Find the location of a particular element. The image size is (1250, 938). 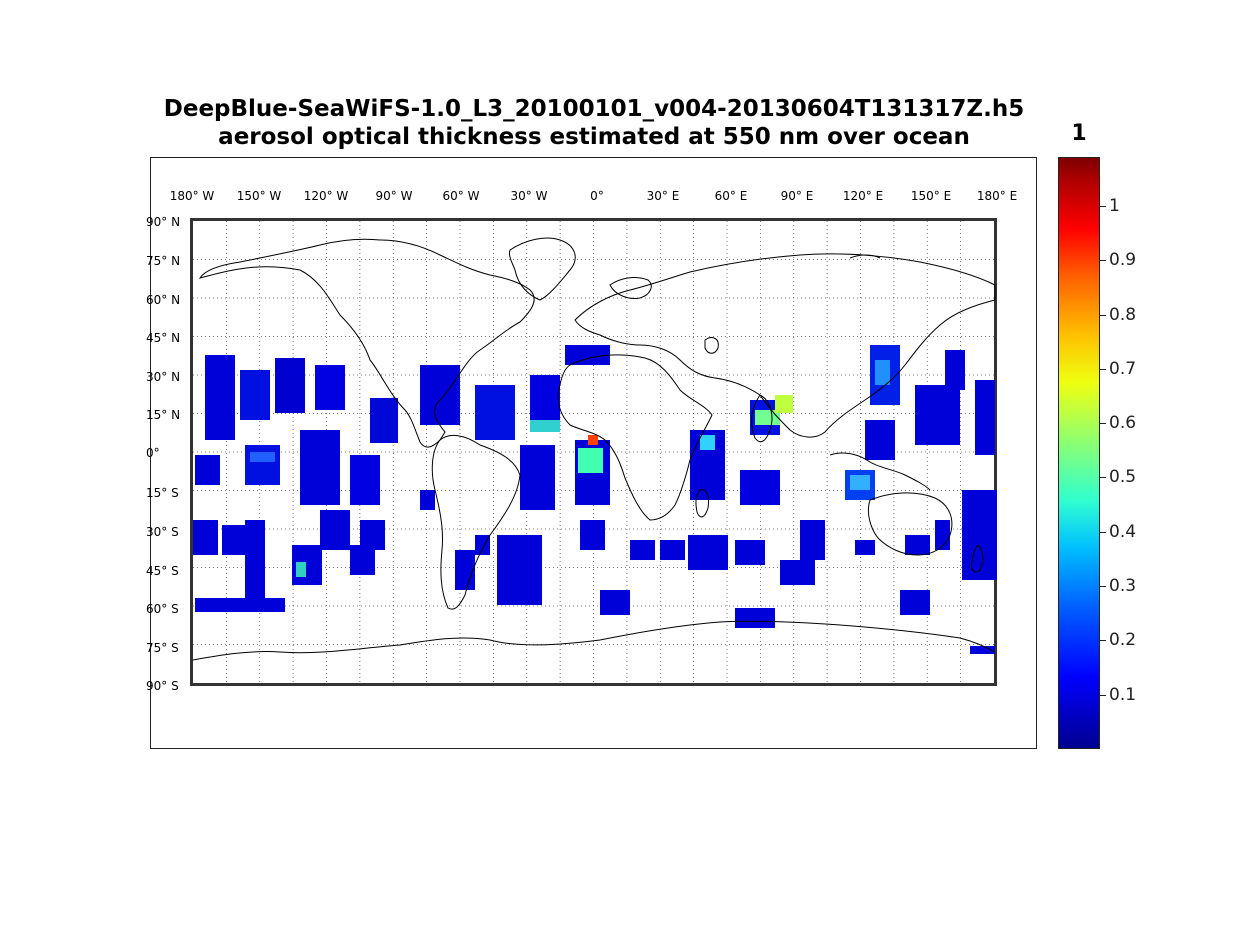

lon-label-90e: 90° E is located at coordinates (797, 196).